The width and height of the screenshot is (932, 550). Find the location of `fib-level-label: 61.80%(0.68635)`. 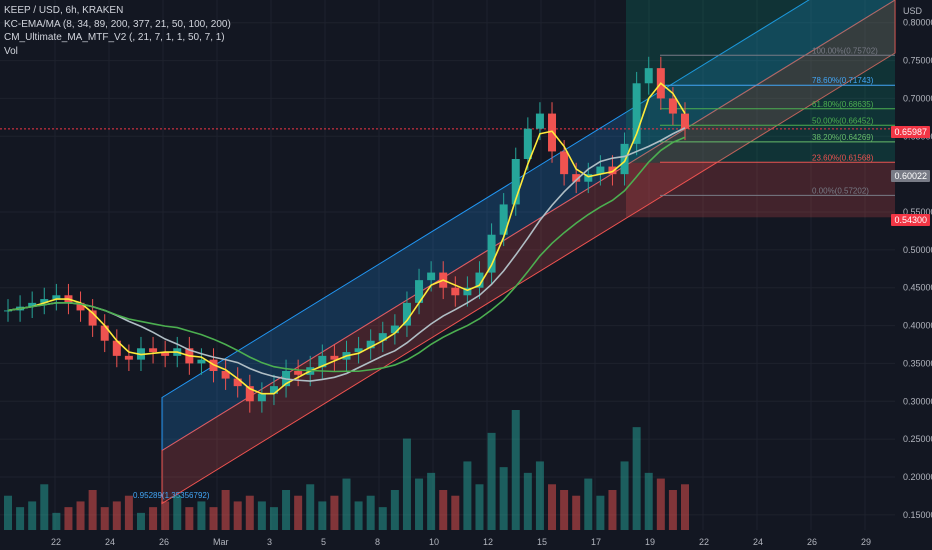

fib-level-label: 61.80%(0.68635) is located at coordinates (843, 104).